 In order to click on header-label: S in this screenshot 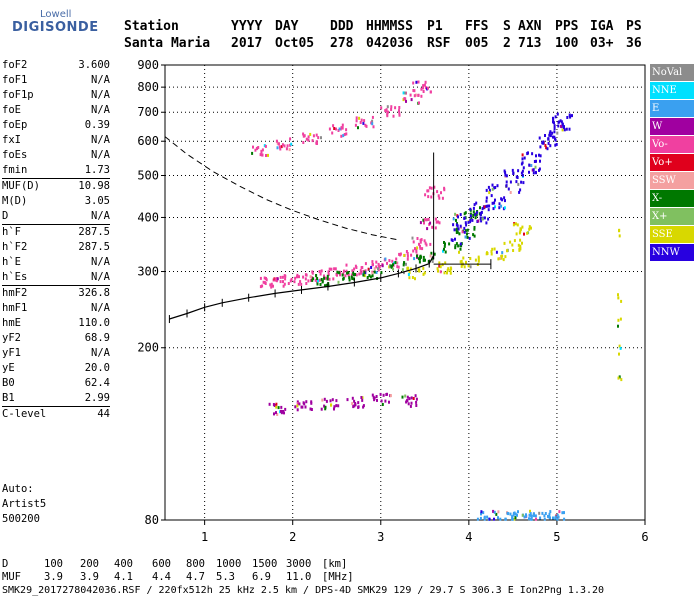, I will do `click(507, 26)`.